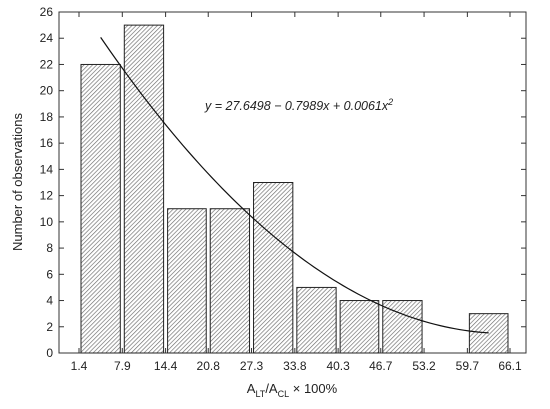  Describe the element at coordinates (510, 366) in the screenshot. I see `x-tick-label: 66.1` at that location.